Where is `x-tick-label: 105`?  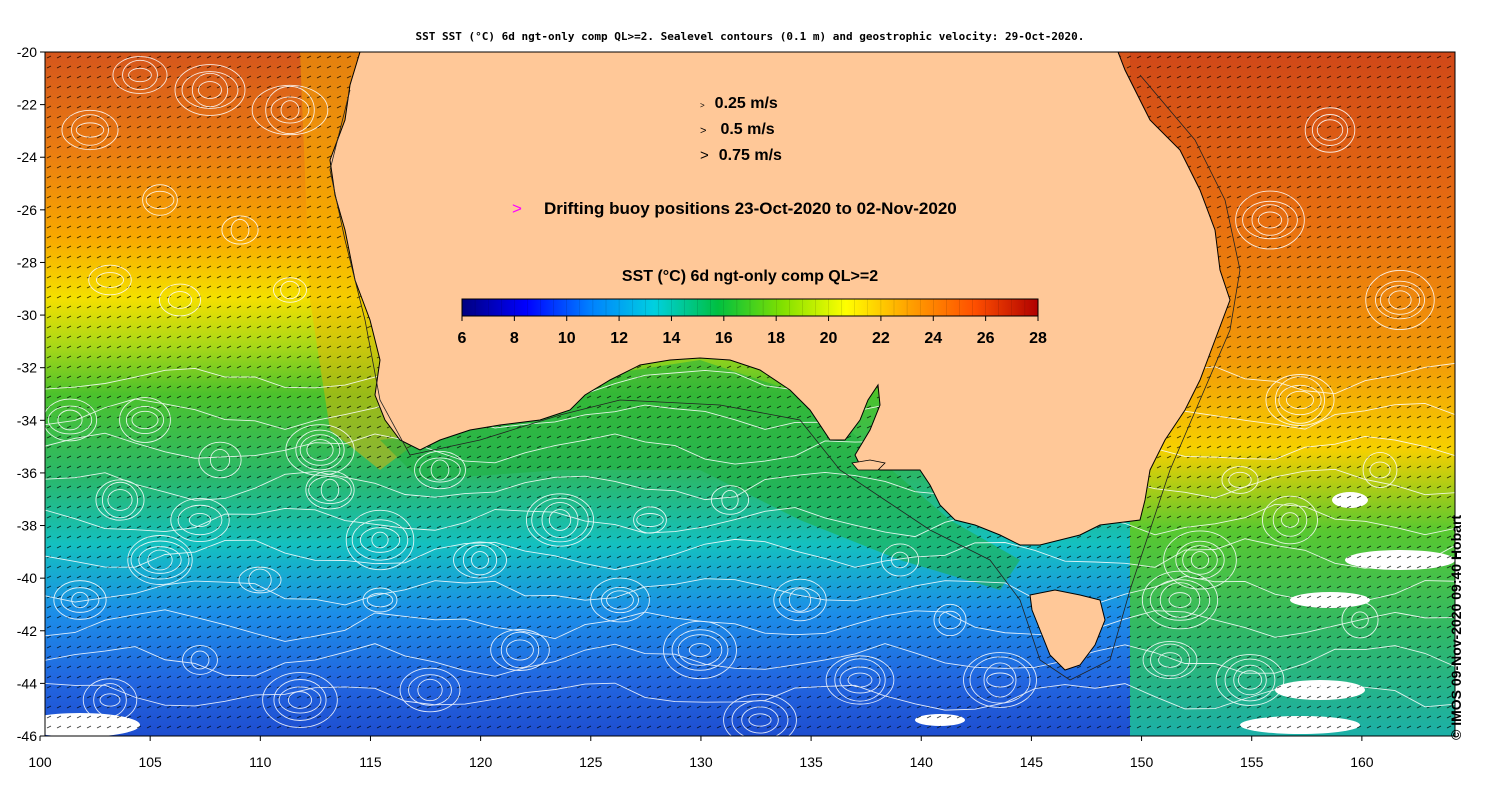
x-tick-label: 105 is located at coordinates (150, 762).